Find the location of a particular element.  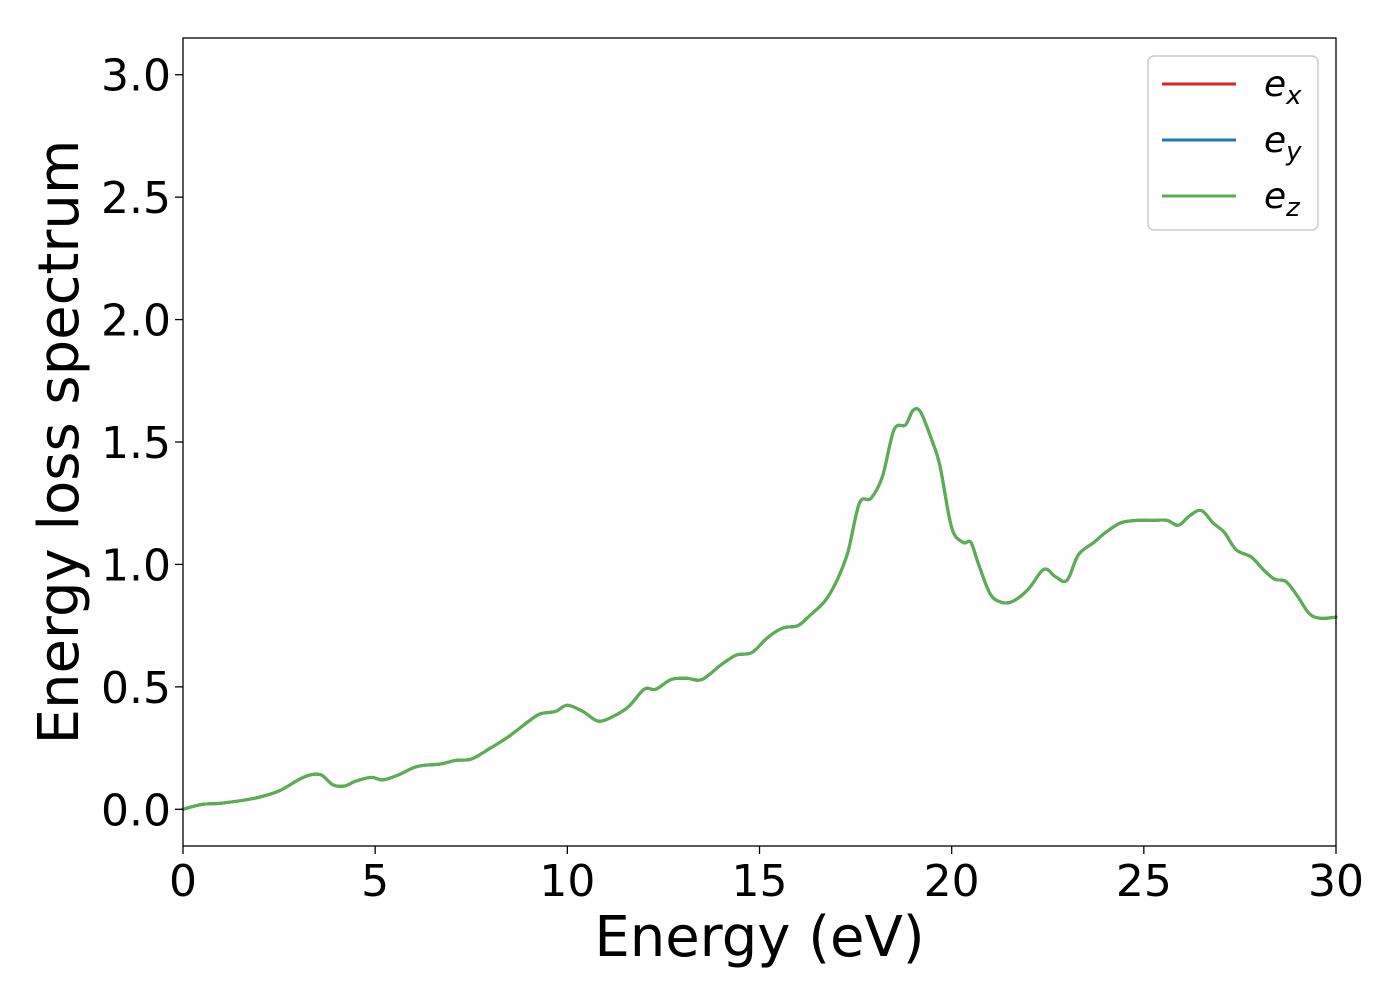

y-tick-label: 2.0 is located at coordinates (136, 321).